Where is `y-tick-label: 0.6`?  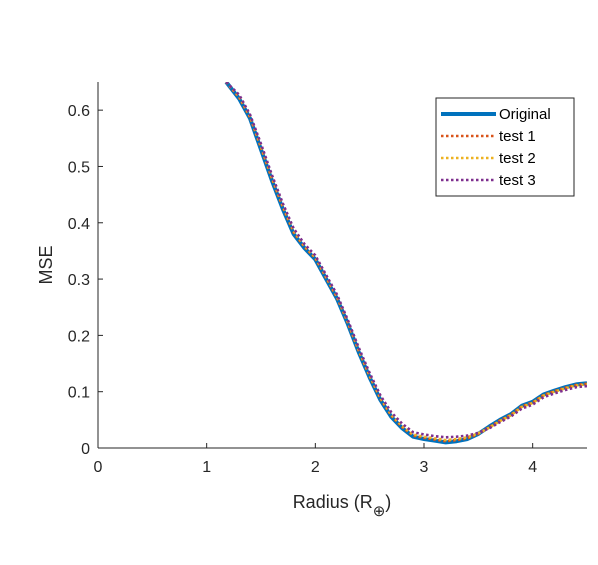
y-tick-label: 0.6 is located at coordinates (79, 111).